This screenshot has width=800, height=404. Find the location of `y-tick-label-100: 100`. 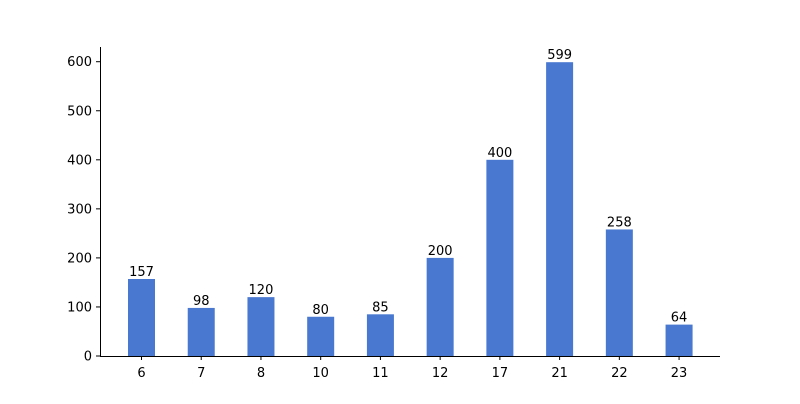

y-tick-label-100: 100 is located at coordinates (79, 307).